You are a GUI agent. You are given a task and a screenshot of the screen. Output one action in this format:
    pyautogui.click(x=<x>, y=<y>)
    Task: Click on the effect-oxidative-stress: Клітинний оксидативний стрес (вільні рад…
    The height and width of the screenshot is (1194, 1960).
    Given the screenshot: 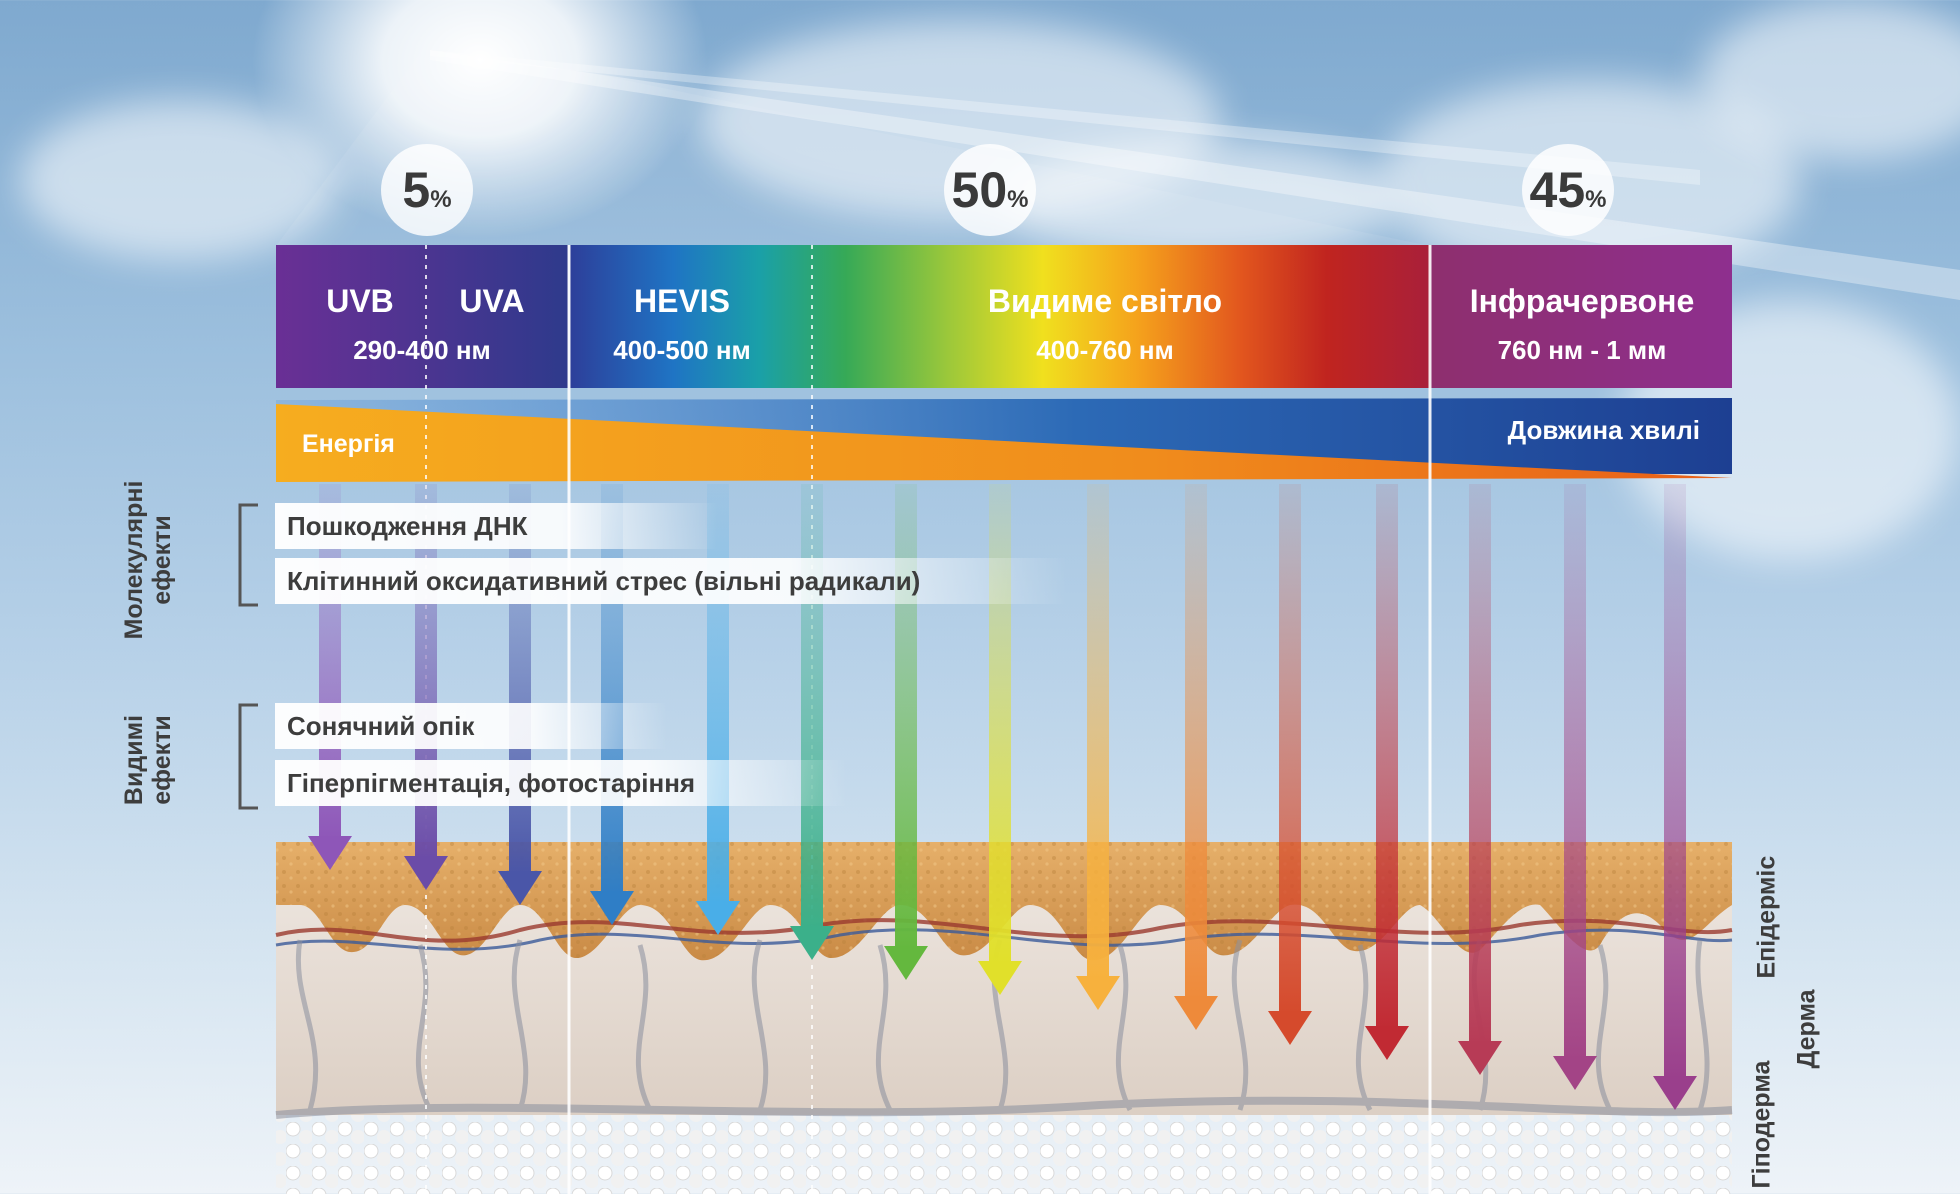 What is the action you would take?
    pyautogui.click(x=671, y=581)
    